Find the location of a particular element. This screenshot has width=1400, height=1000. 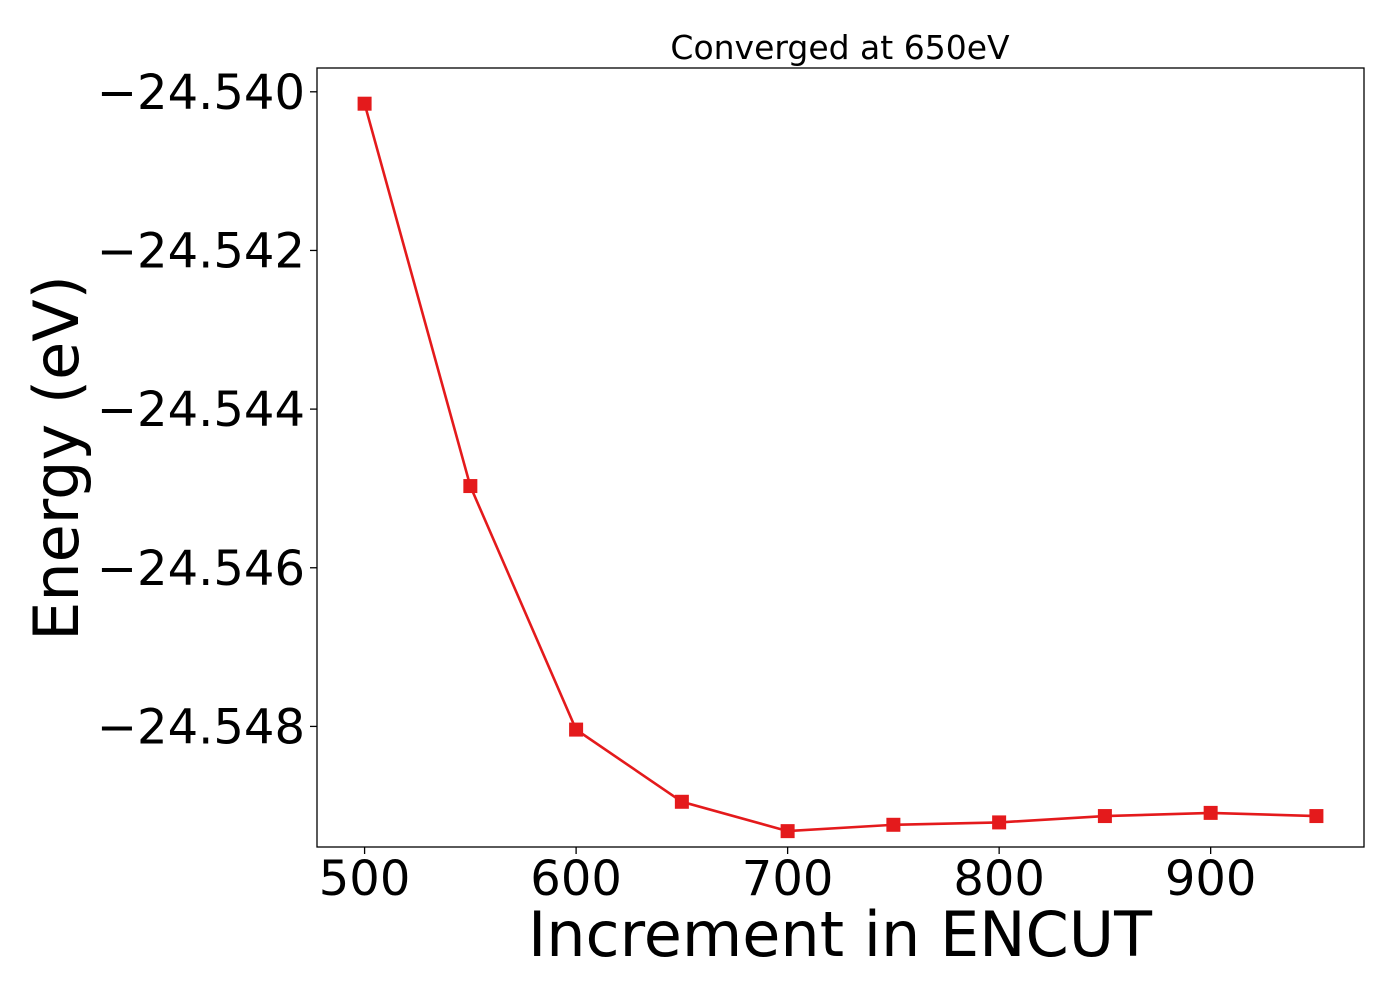

y-tick-label: −24.540 is located at coordinates (201, 93).